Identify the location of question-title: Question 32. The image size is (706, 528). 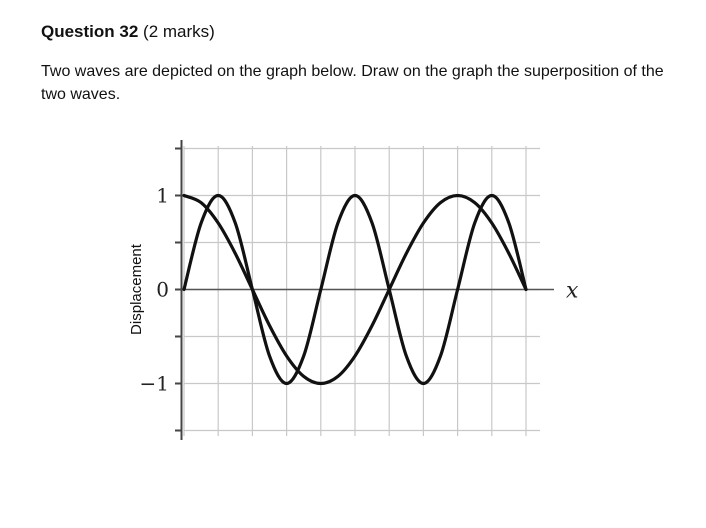
(90, 31).